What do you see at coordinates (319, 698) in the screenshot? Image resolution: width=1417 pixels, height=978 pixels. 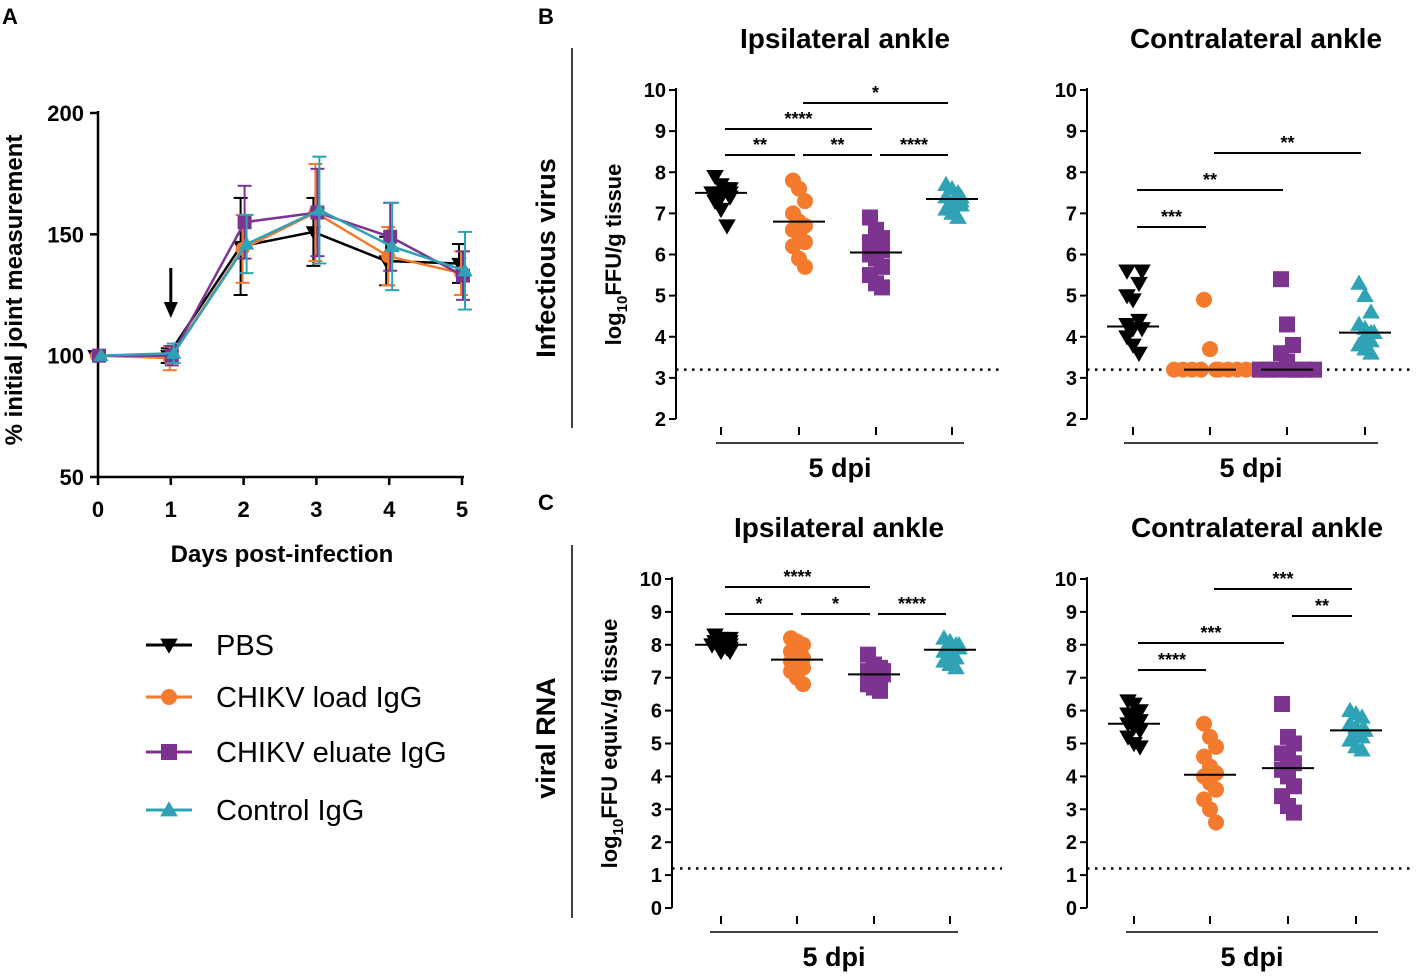 I see `legend-label: CHIKV load IgG` at bounding box center [319, 698].